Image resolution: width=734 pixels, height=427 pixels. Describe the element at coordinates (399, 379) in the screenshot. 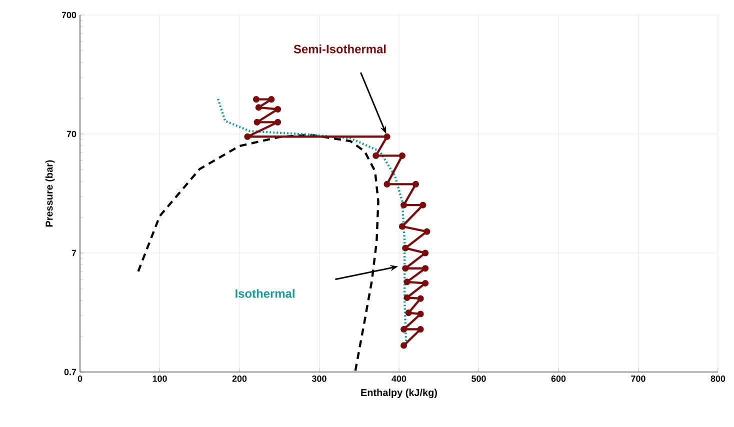

I see `x-tick-label: 400` at that location.